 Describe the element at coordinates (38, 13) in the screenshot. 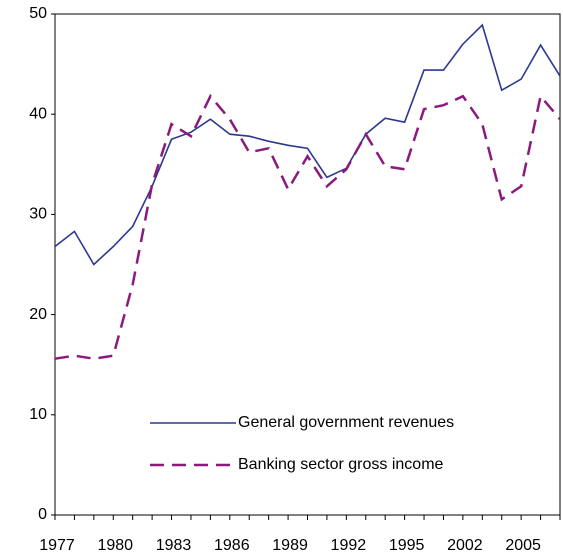

I see `y-tick-label: 50` at that location.